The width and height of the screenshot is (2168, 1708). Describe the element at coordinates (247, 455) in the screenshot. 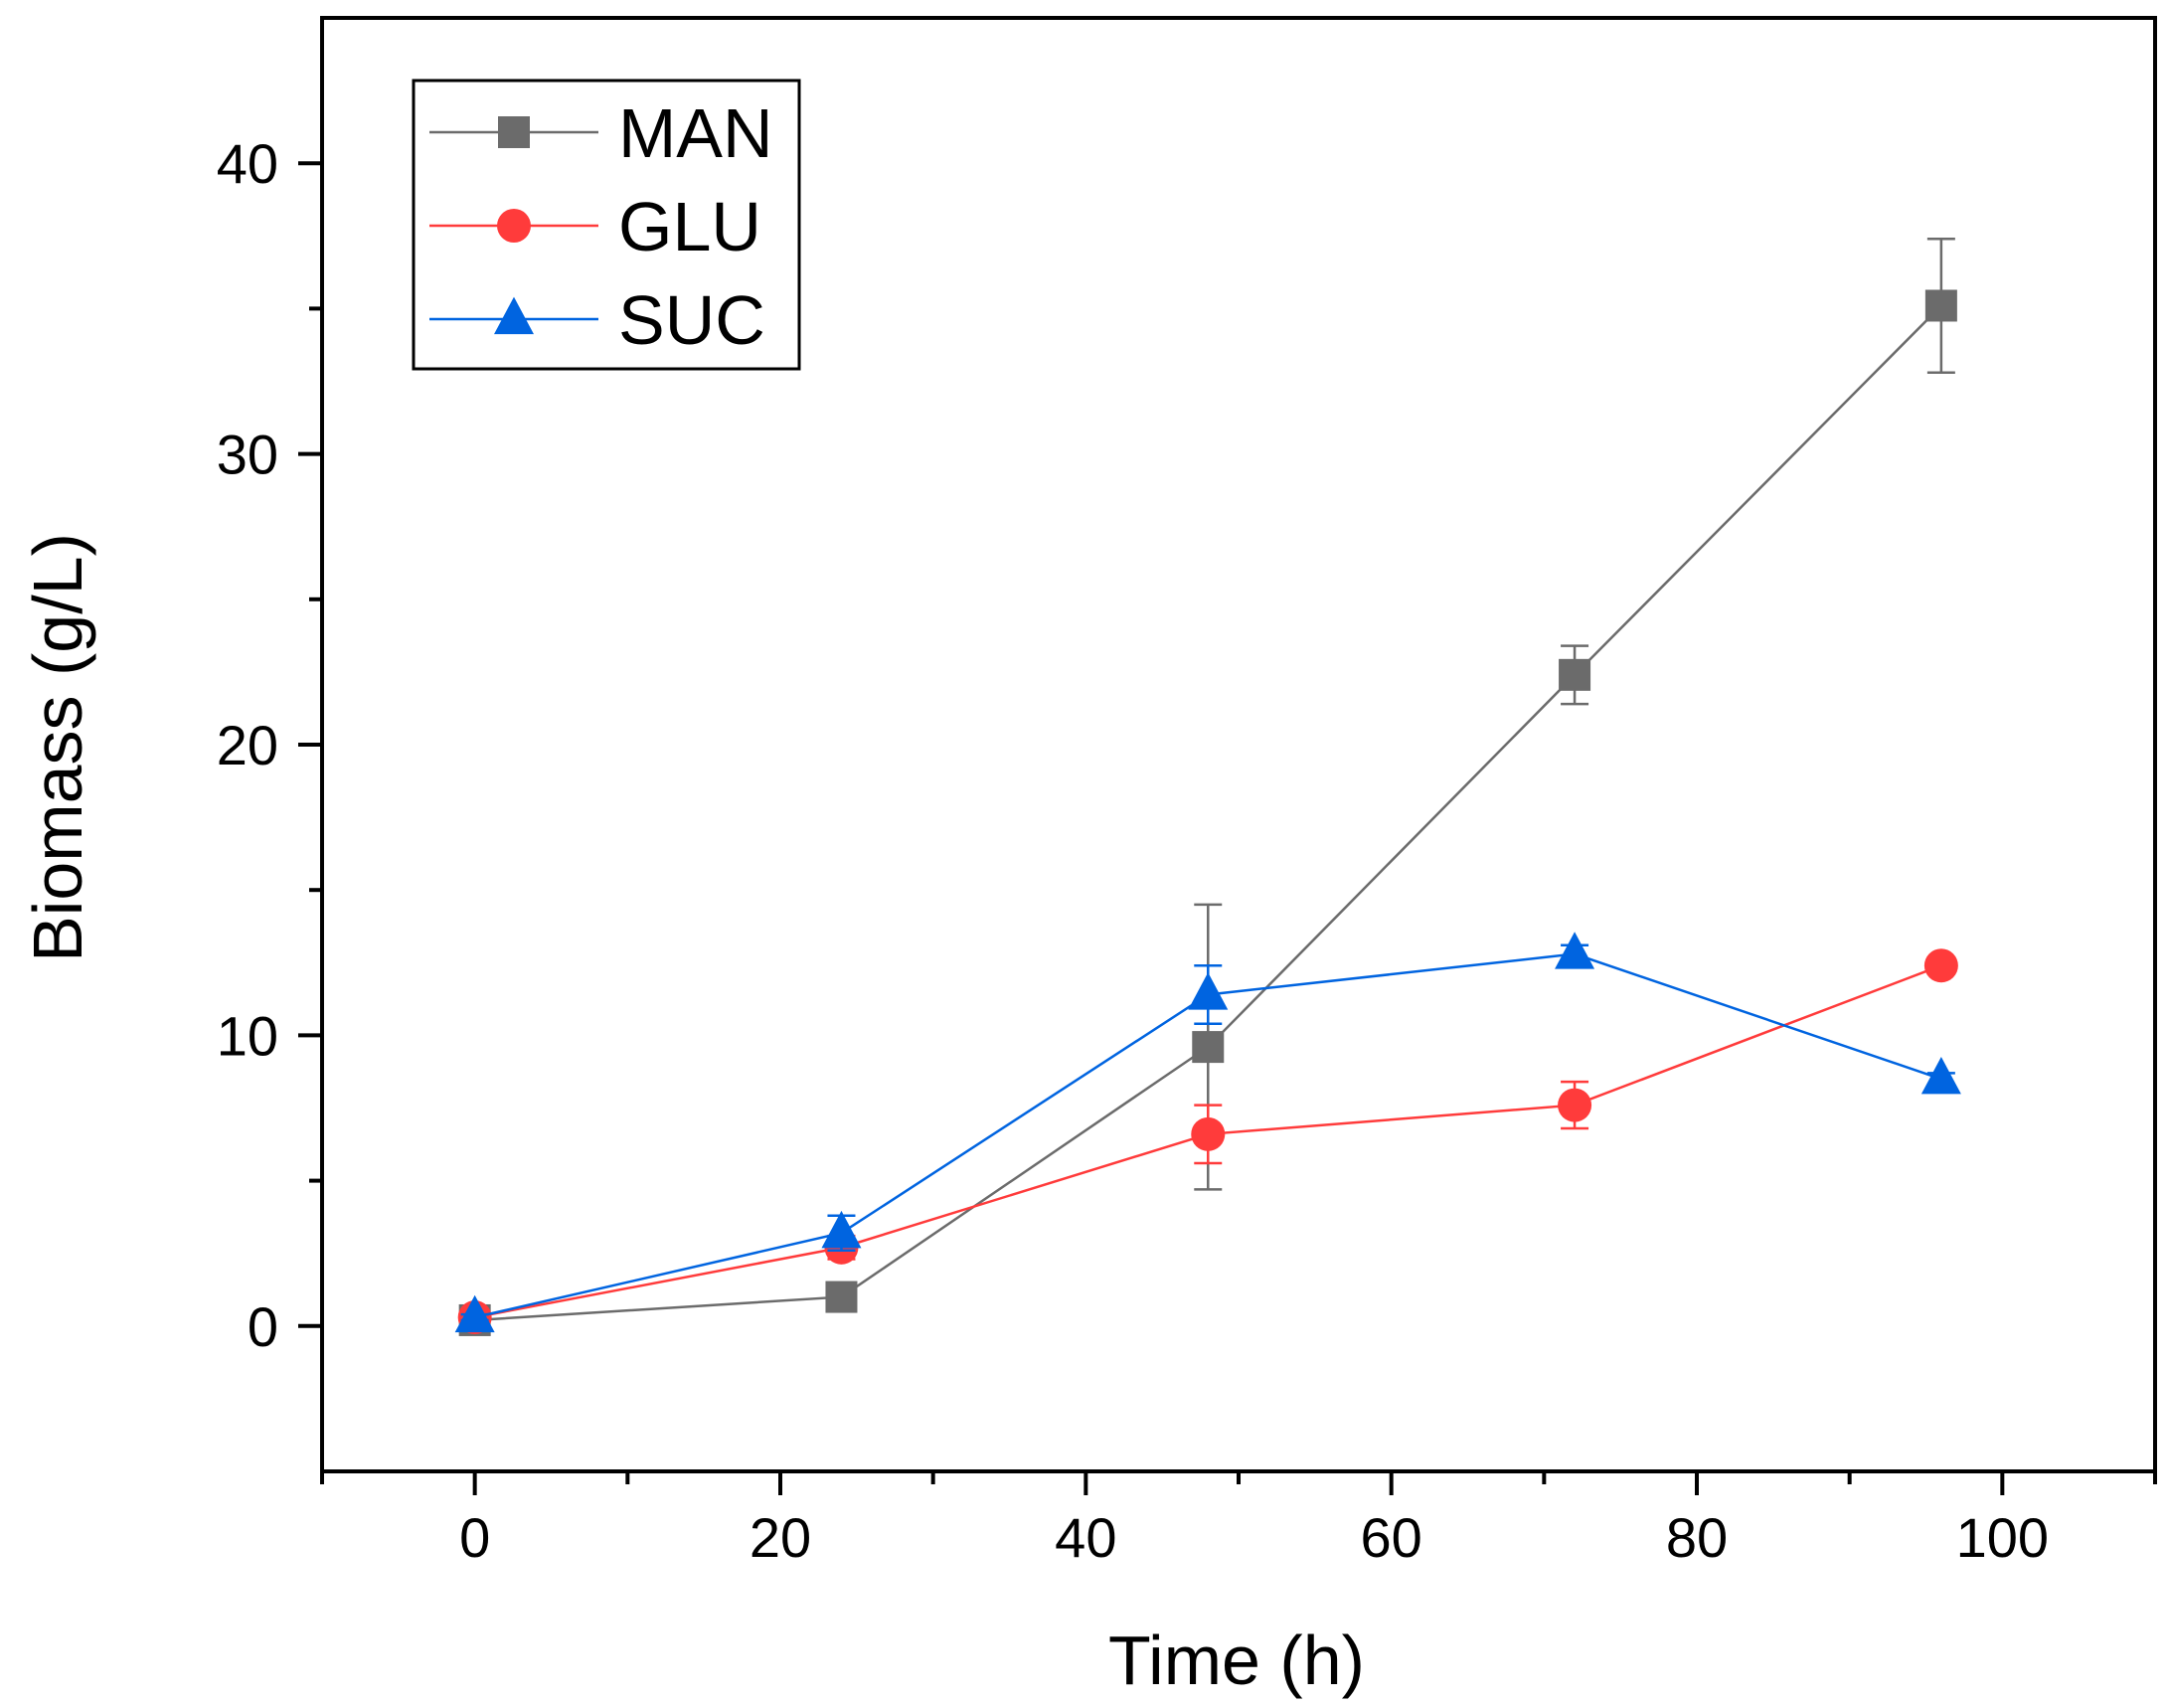

I see `y-tick-label: 30` at that location.